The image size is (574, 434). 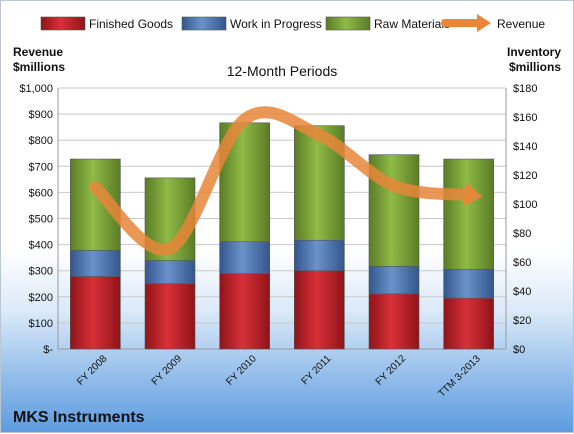 What do you see at coordinates (170, 272) in the screenshot?
I see `bar-work-in-progress-fy-2009` at bounding box center [170, 272].